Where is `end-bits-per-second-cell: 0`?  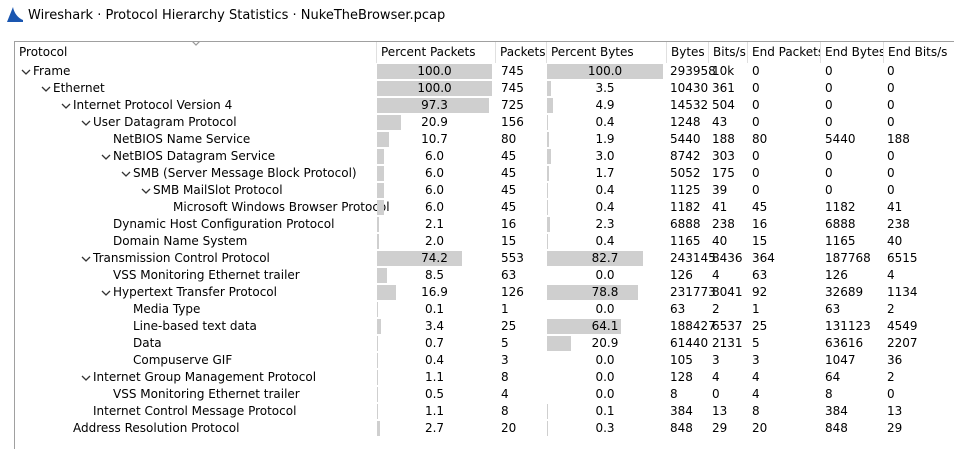
end-bits-per-second-cell: 0 is located at coordinates (891, 88).